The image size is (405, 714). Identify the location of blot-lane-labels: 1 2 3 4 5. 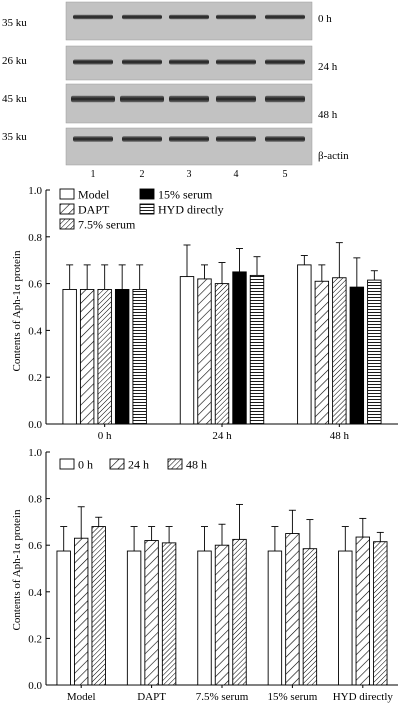
(189, 174).